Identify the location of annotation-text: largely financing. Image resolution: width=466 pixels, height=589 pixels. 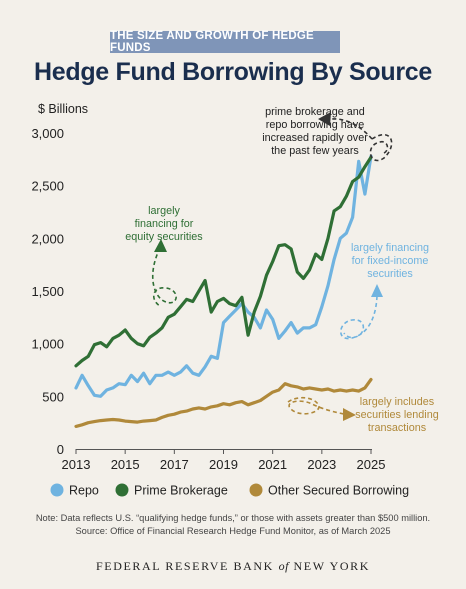
(390, 248).